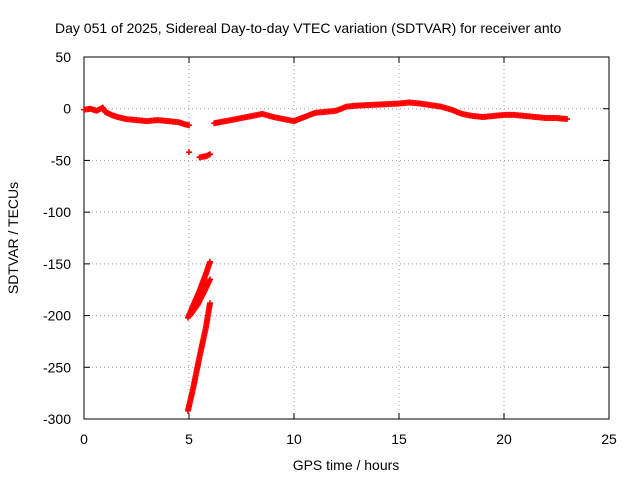  What do you see at coordinates (57, 238) in the screenshot?
I see `y-tick-labels: 50 0 -50 -100 -150 -200 -250 -300` at bounding box center [57, 238].